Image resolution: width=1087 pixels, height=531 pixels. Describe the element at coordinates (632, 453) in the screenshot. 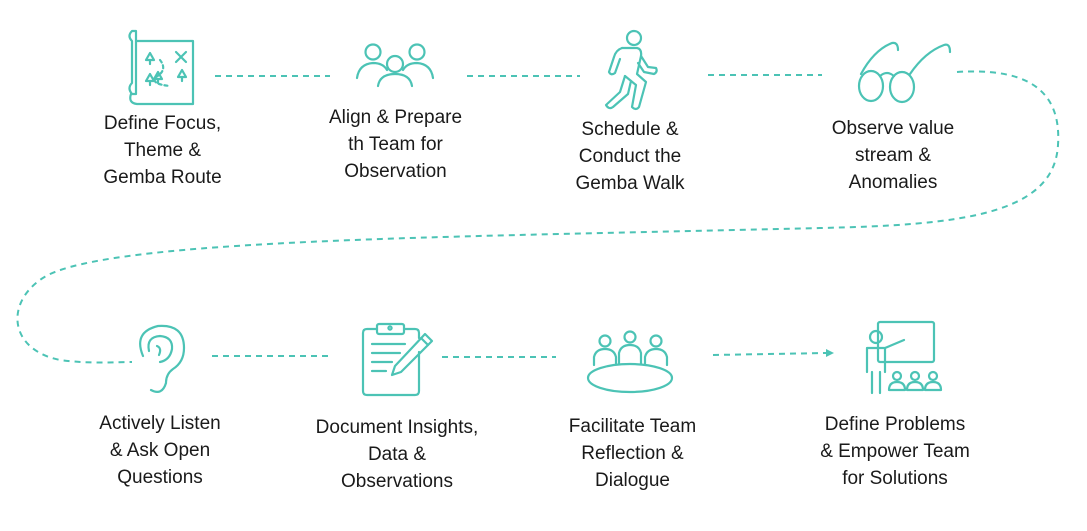

I see `step-7-label: Facilitate Team Reflection & Dialogue` at that location.